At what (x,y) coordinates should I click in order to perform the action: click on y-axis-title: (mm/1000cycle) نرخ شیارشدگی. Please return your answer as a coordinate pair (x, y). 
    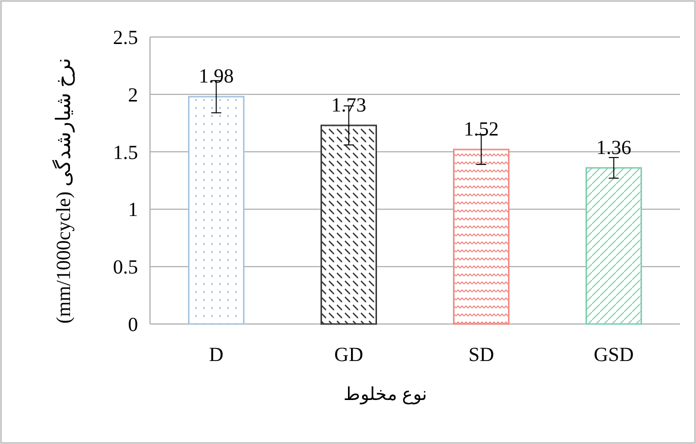
    Looking at the image, I should click on (63, 190).